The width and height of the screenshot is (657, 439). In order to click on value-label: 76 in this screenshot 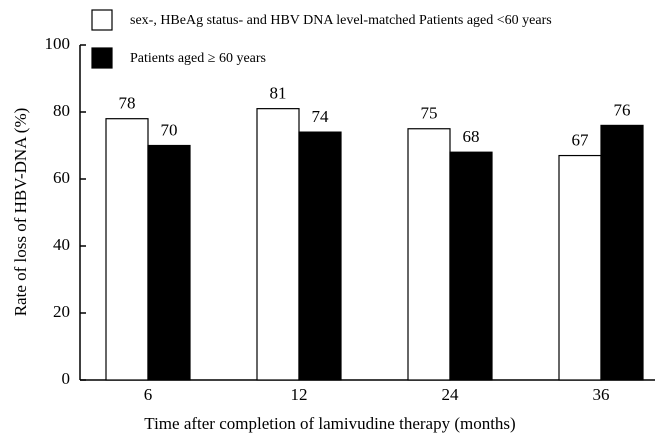, I will do `click(622, 109)`.